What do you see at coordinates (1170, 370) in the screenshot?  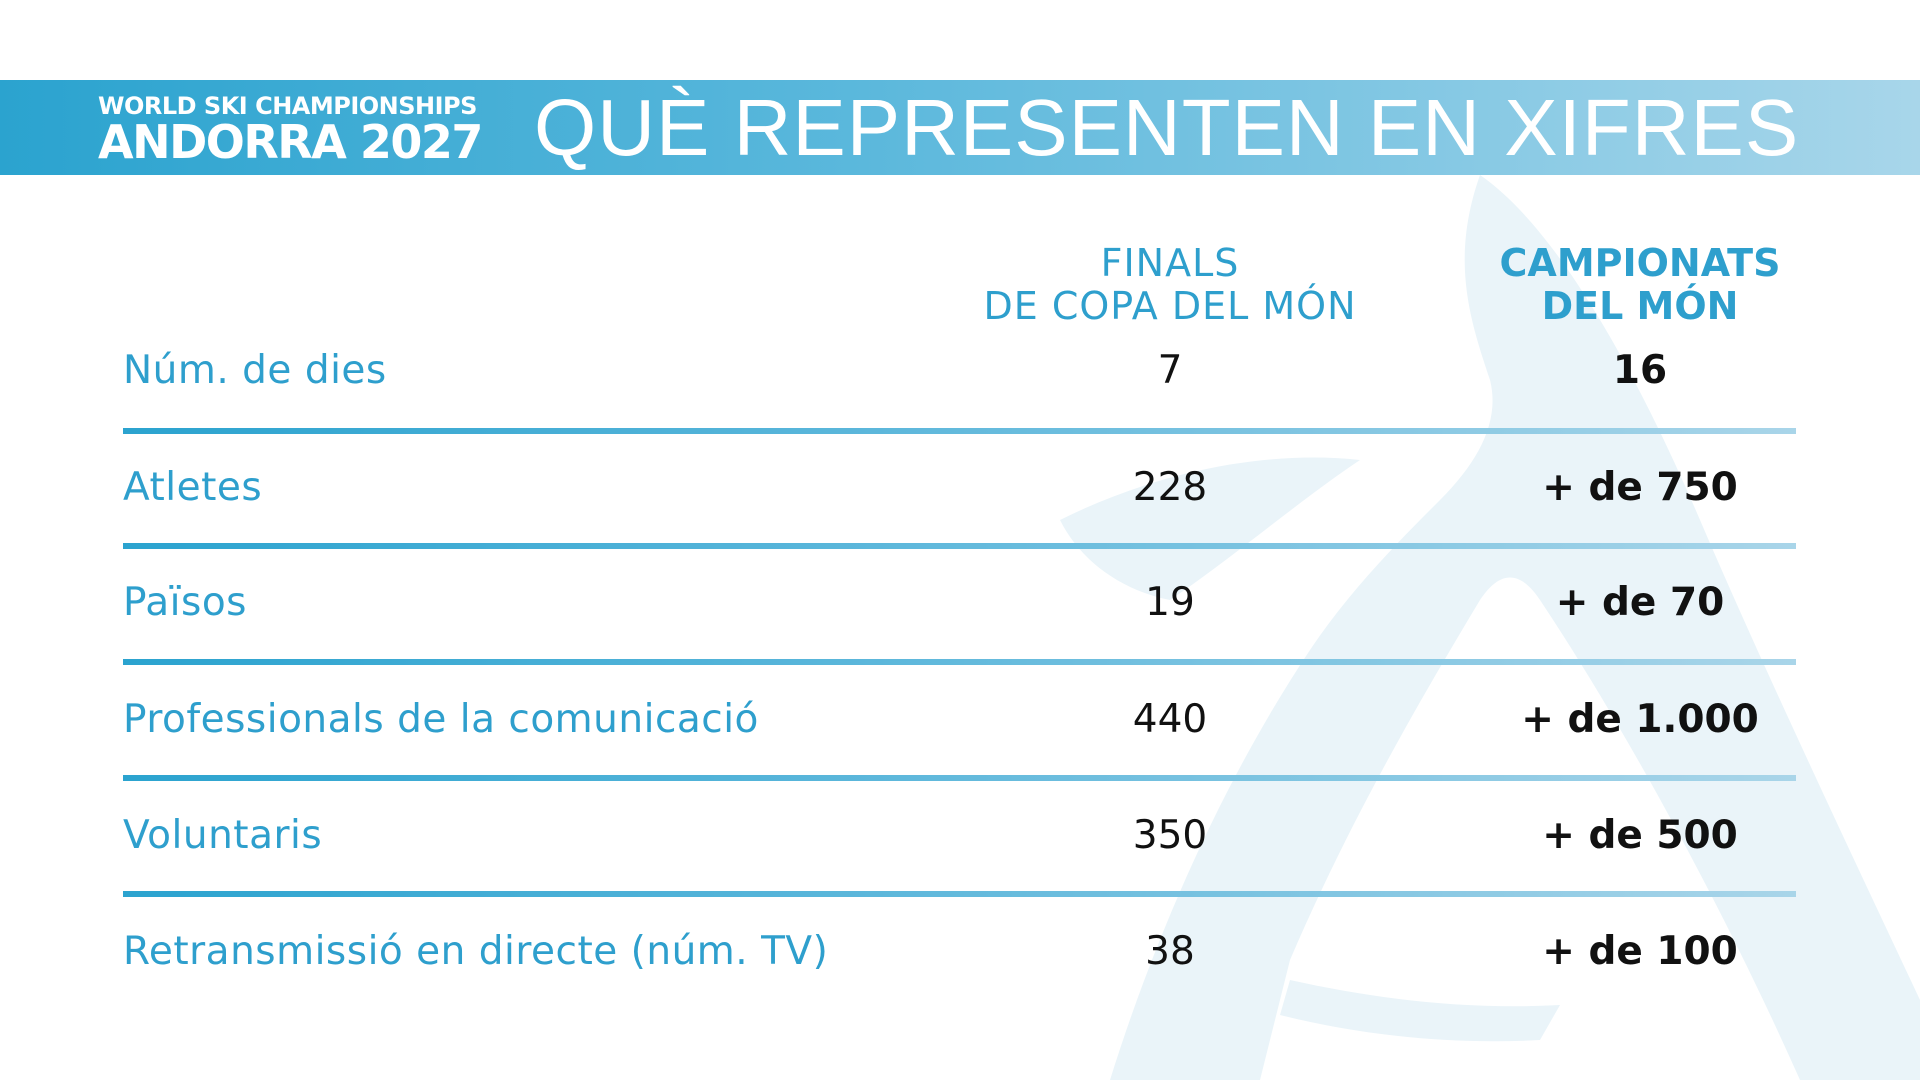 I see `value-finals: 7` at bounding box center [1170, 370].